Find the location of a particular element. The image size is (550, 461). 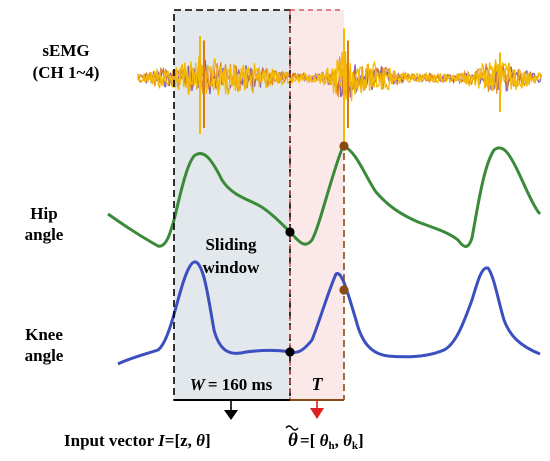

input-vector-label: Input vector I=[z, θ] is located at coordinates (137, 440).